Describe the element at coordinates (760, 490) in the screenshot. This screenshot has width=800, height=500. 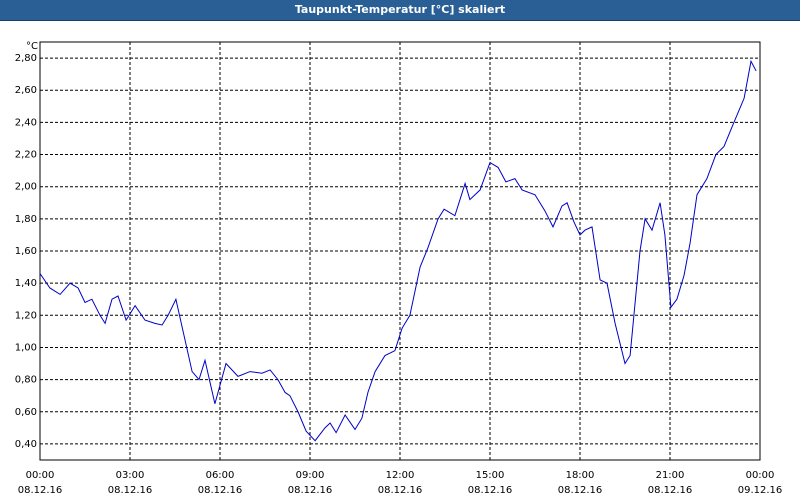
I see `x-tick-date: 09.12.16` at that location.